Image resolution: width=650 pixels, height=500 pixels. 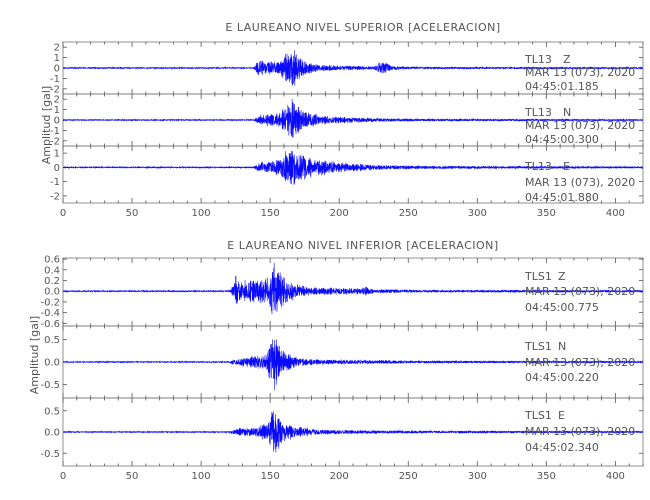 I want to click on time-label: 04:45:00.220, so click(x=562, y=377).